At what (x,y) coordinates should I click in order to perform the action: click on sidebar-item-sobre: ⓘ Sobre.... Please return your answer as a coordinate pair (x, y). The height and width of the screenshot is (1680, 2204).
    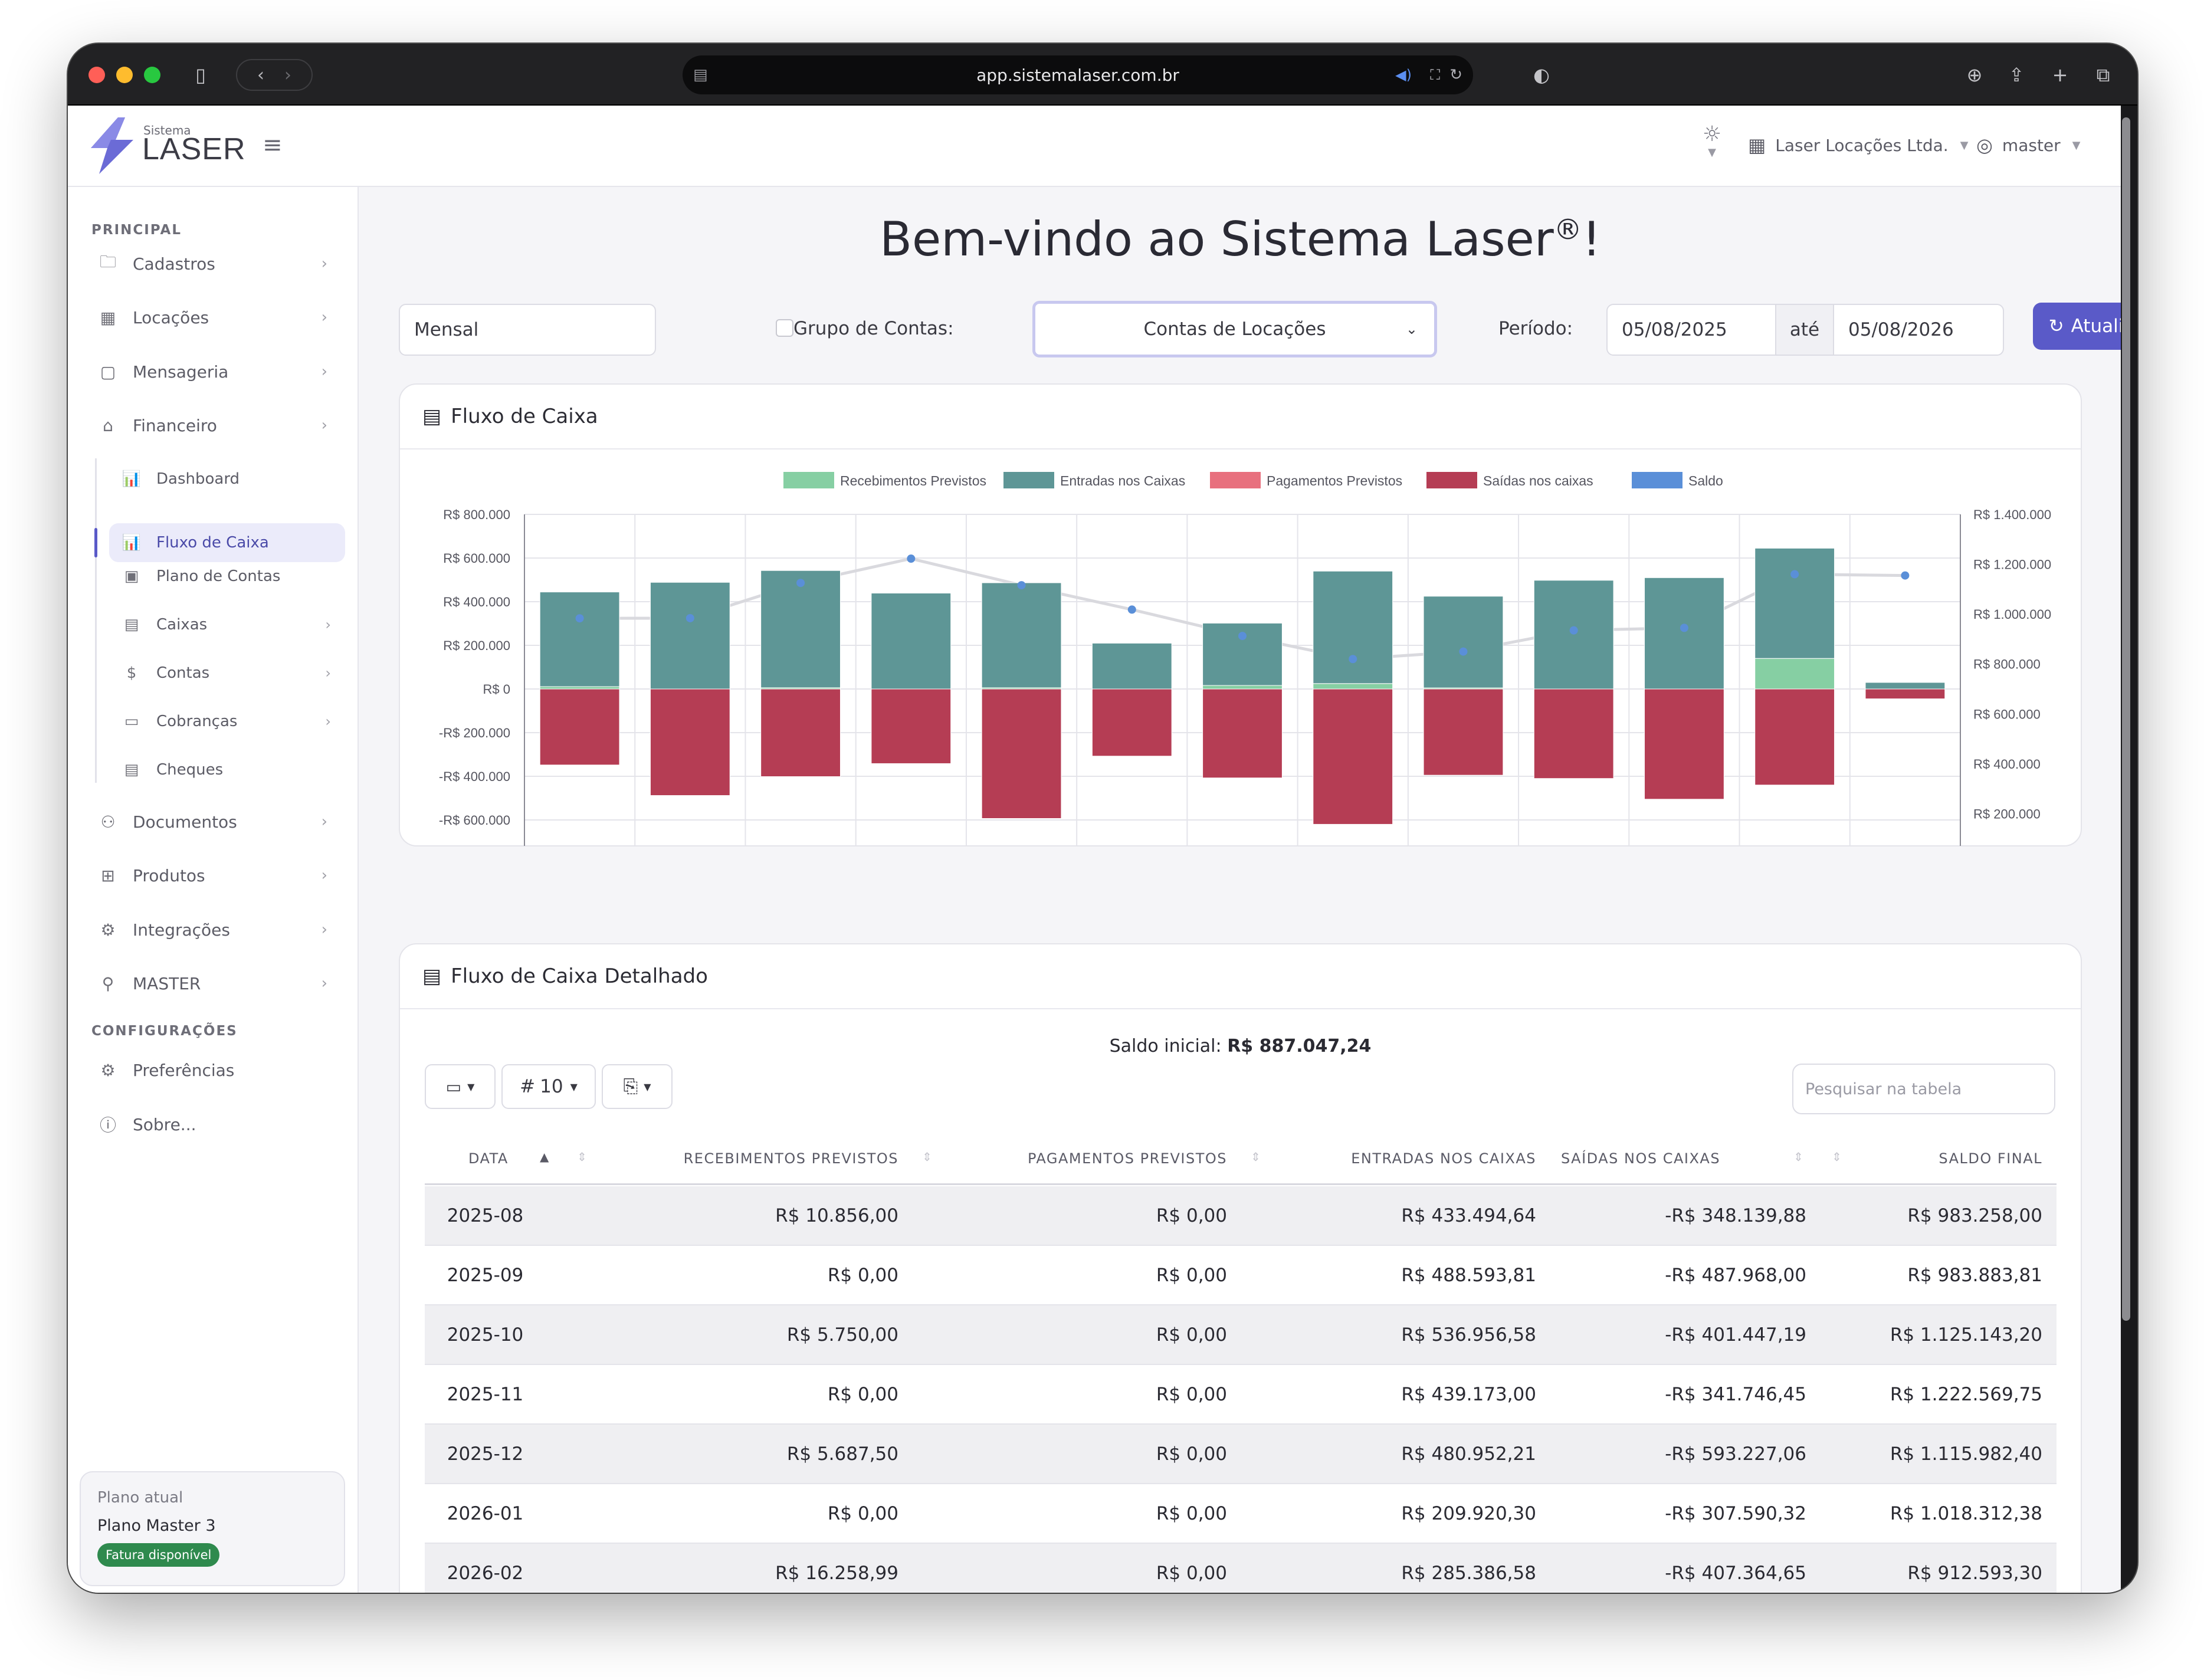
    Looking at the image, I should click on (212, 1124).